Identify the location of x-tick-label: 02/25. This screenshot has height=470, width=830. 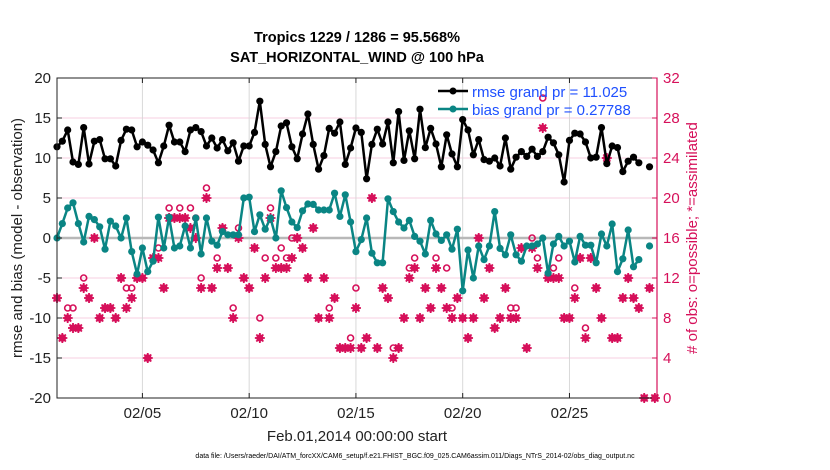
(570, 413).